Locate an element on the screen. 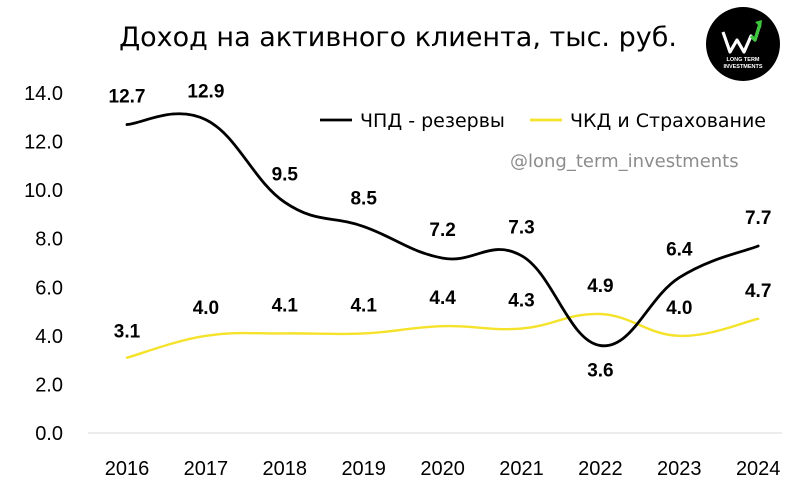 This screenshot has width=800, height=499. data-label-series-1: 8.5 is located at coordinates (363, 199).